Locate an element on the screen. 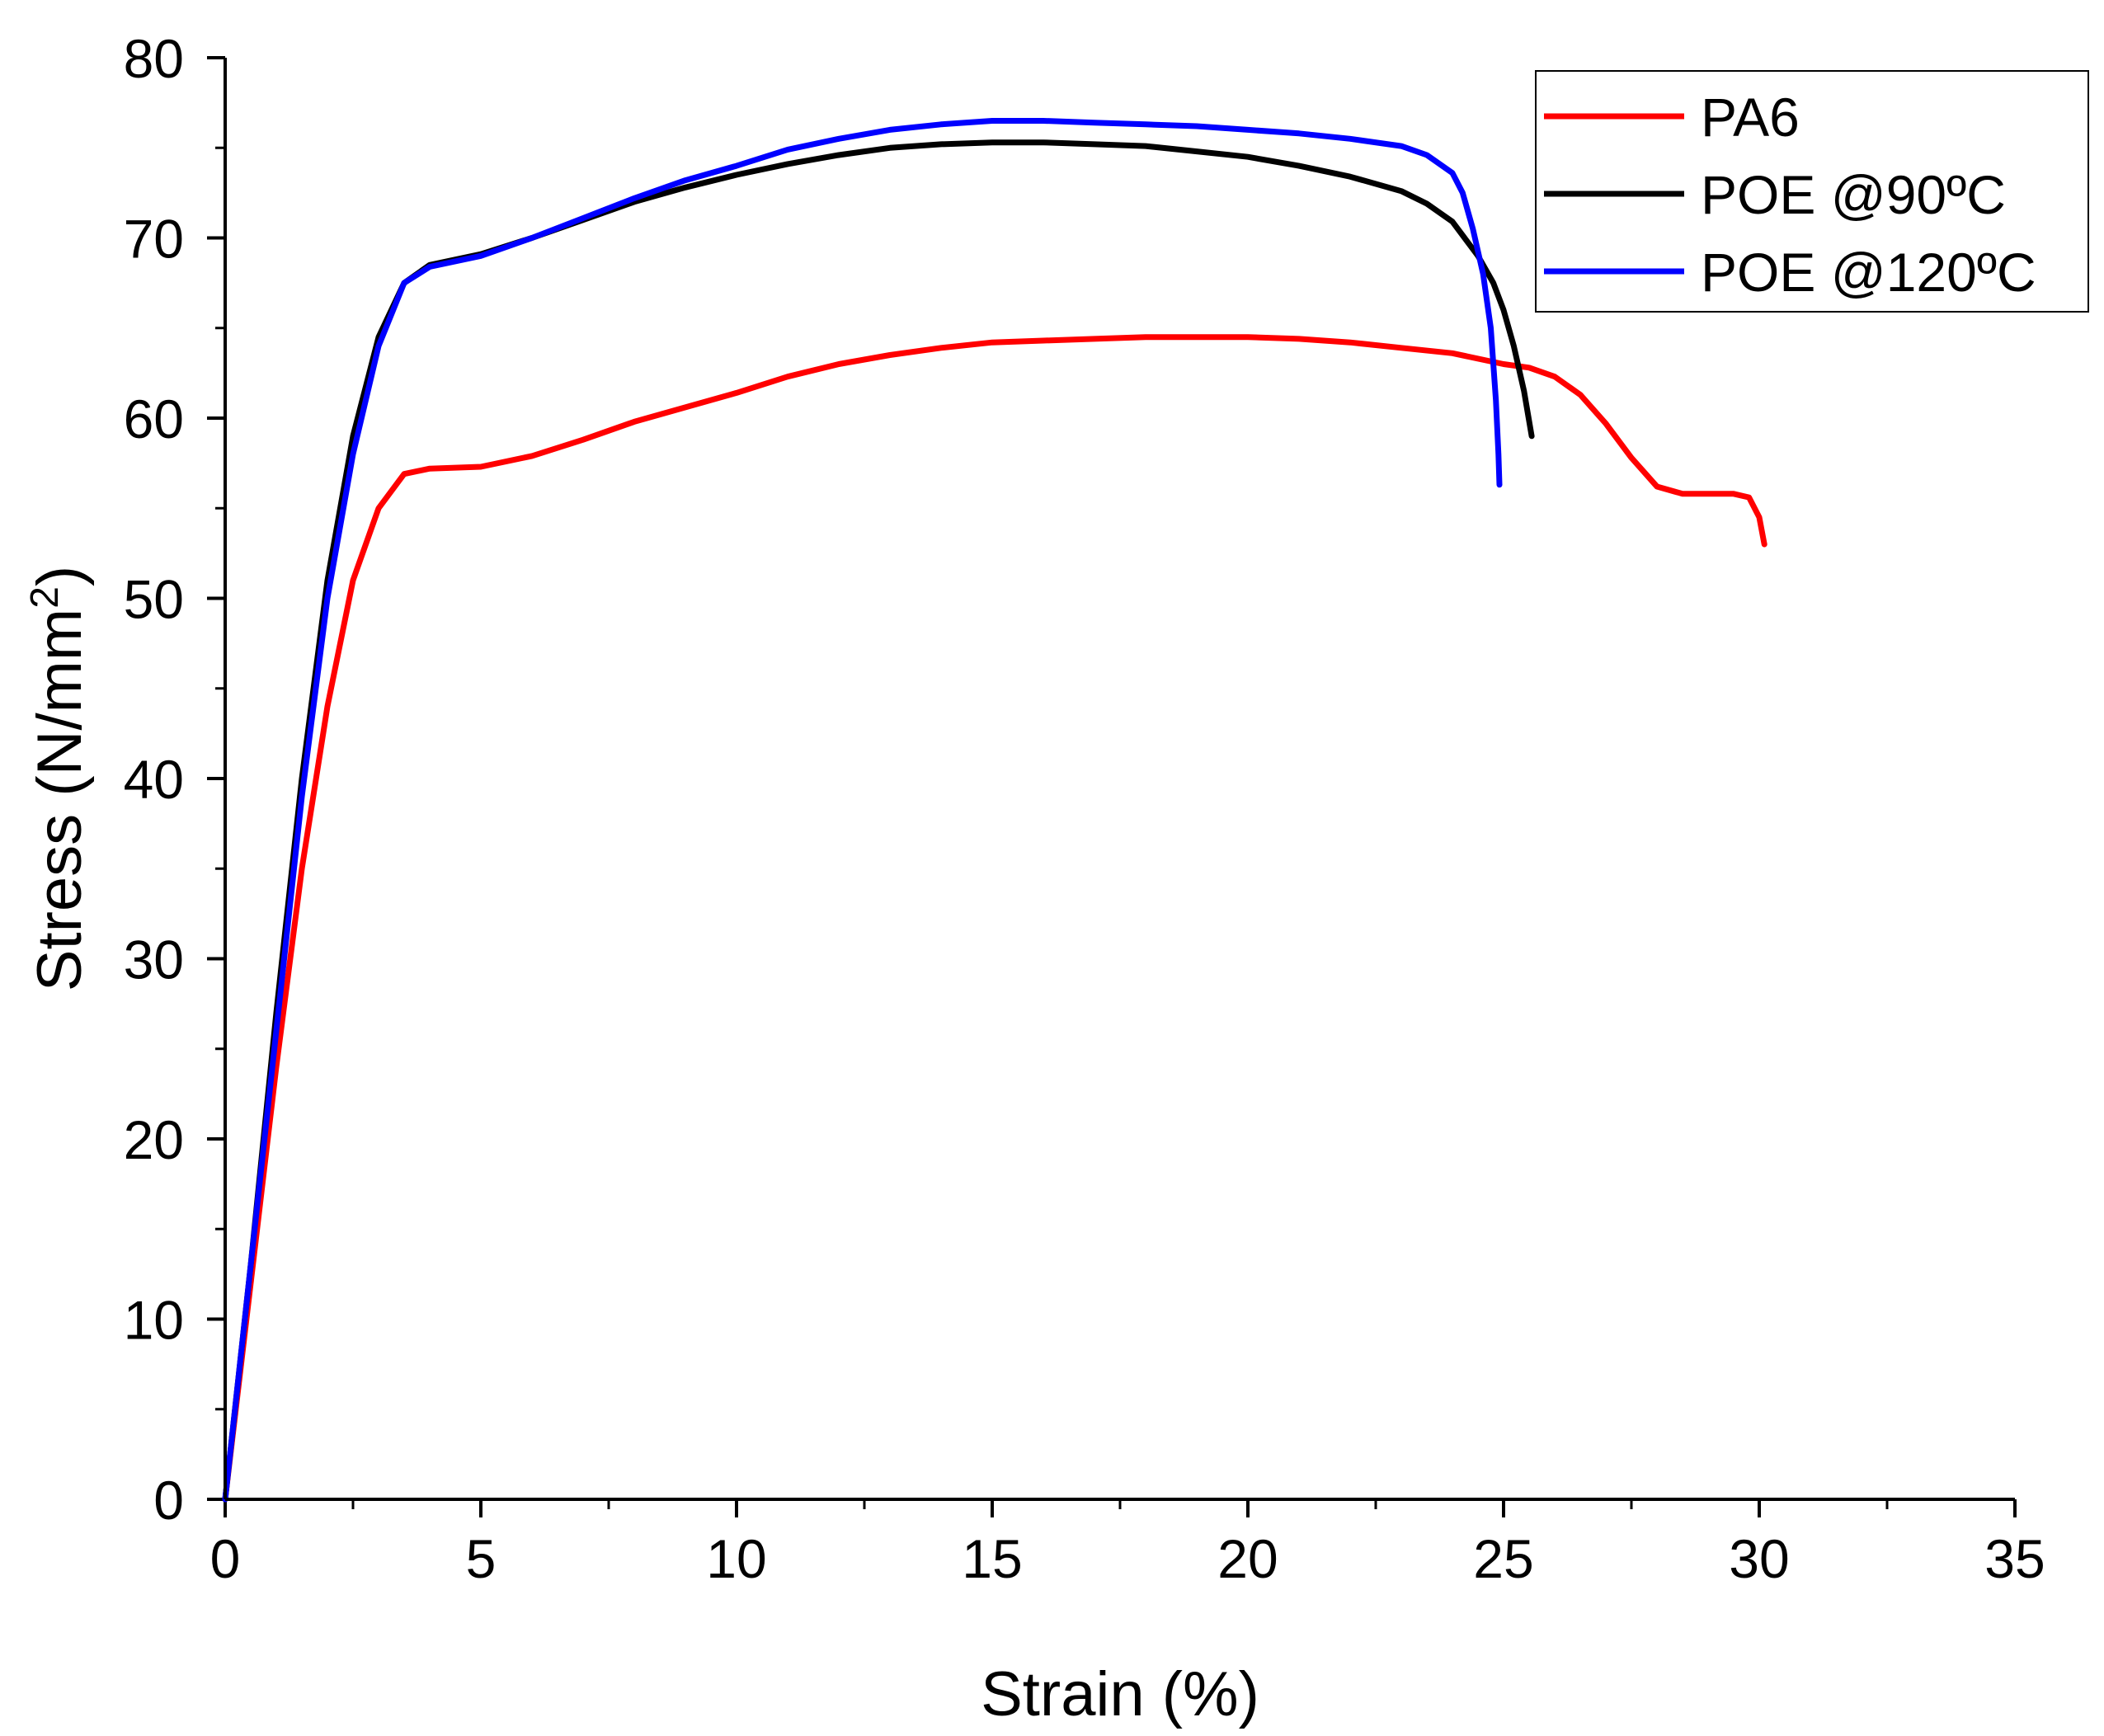 This screenshot has height=1736, width=2104. y-axis-title-superscript: 2 is located at coordinates (45, 597).